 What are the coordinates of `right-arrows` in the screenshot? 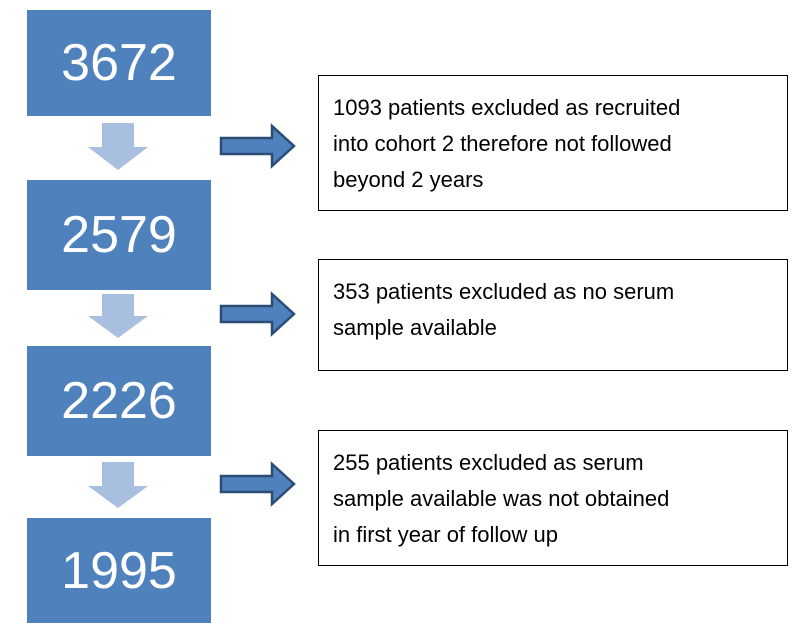 It's located at (257, 315).